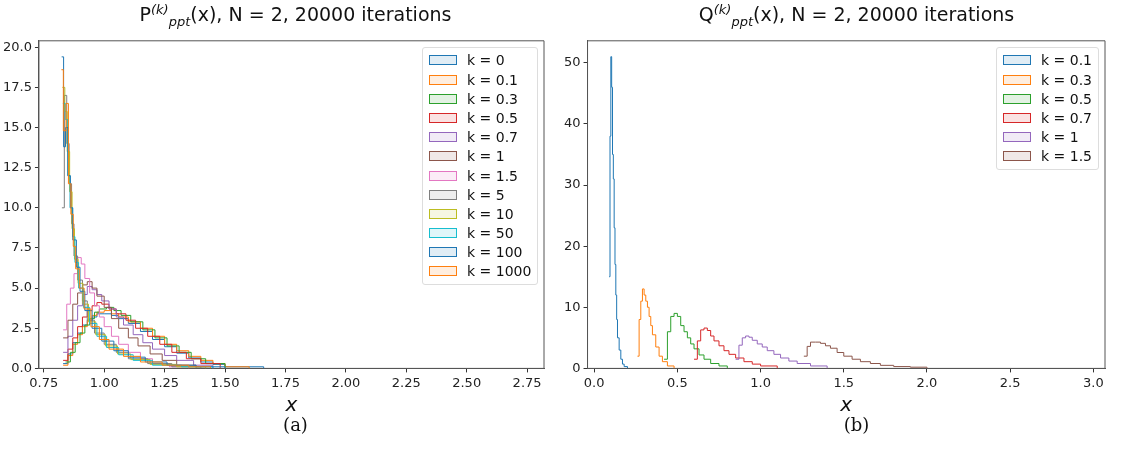  I want to click on y-tick-label: 0, so click(576, 367).